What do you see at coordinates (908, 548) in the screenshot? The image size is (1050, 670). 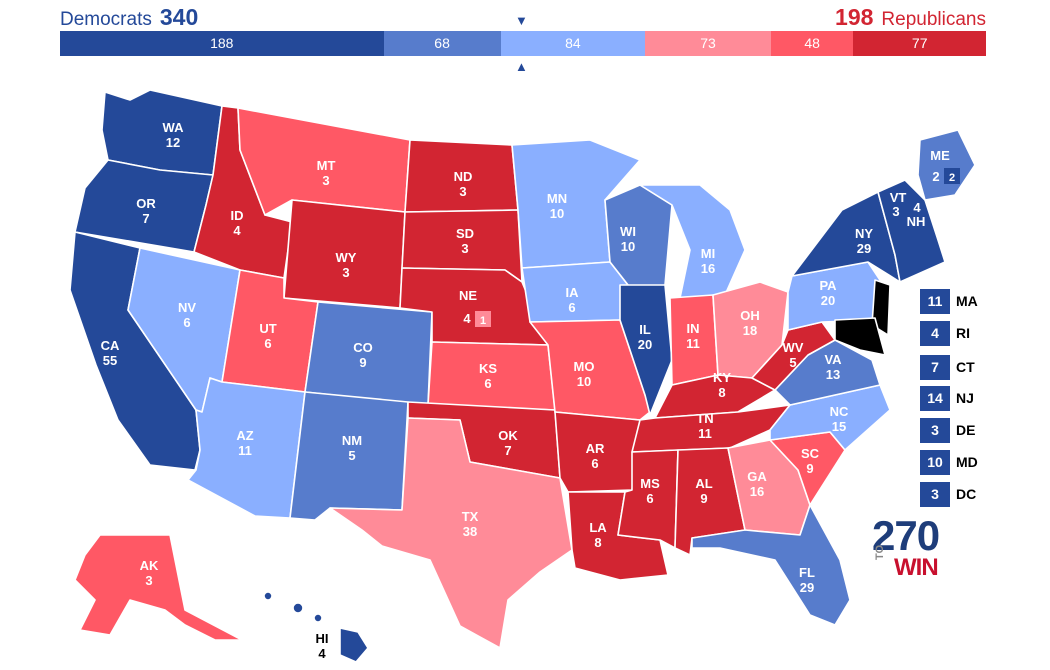 I see `270towin-logo: 270 TO WIN` at bounding box center [908, 548].